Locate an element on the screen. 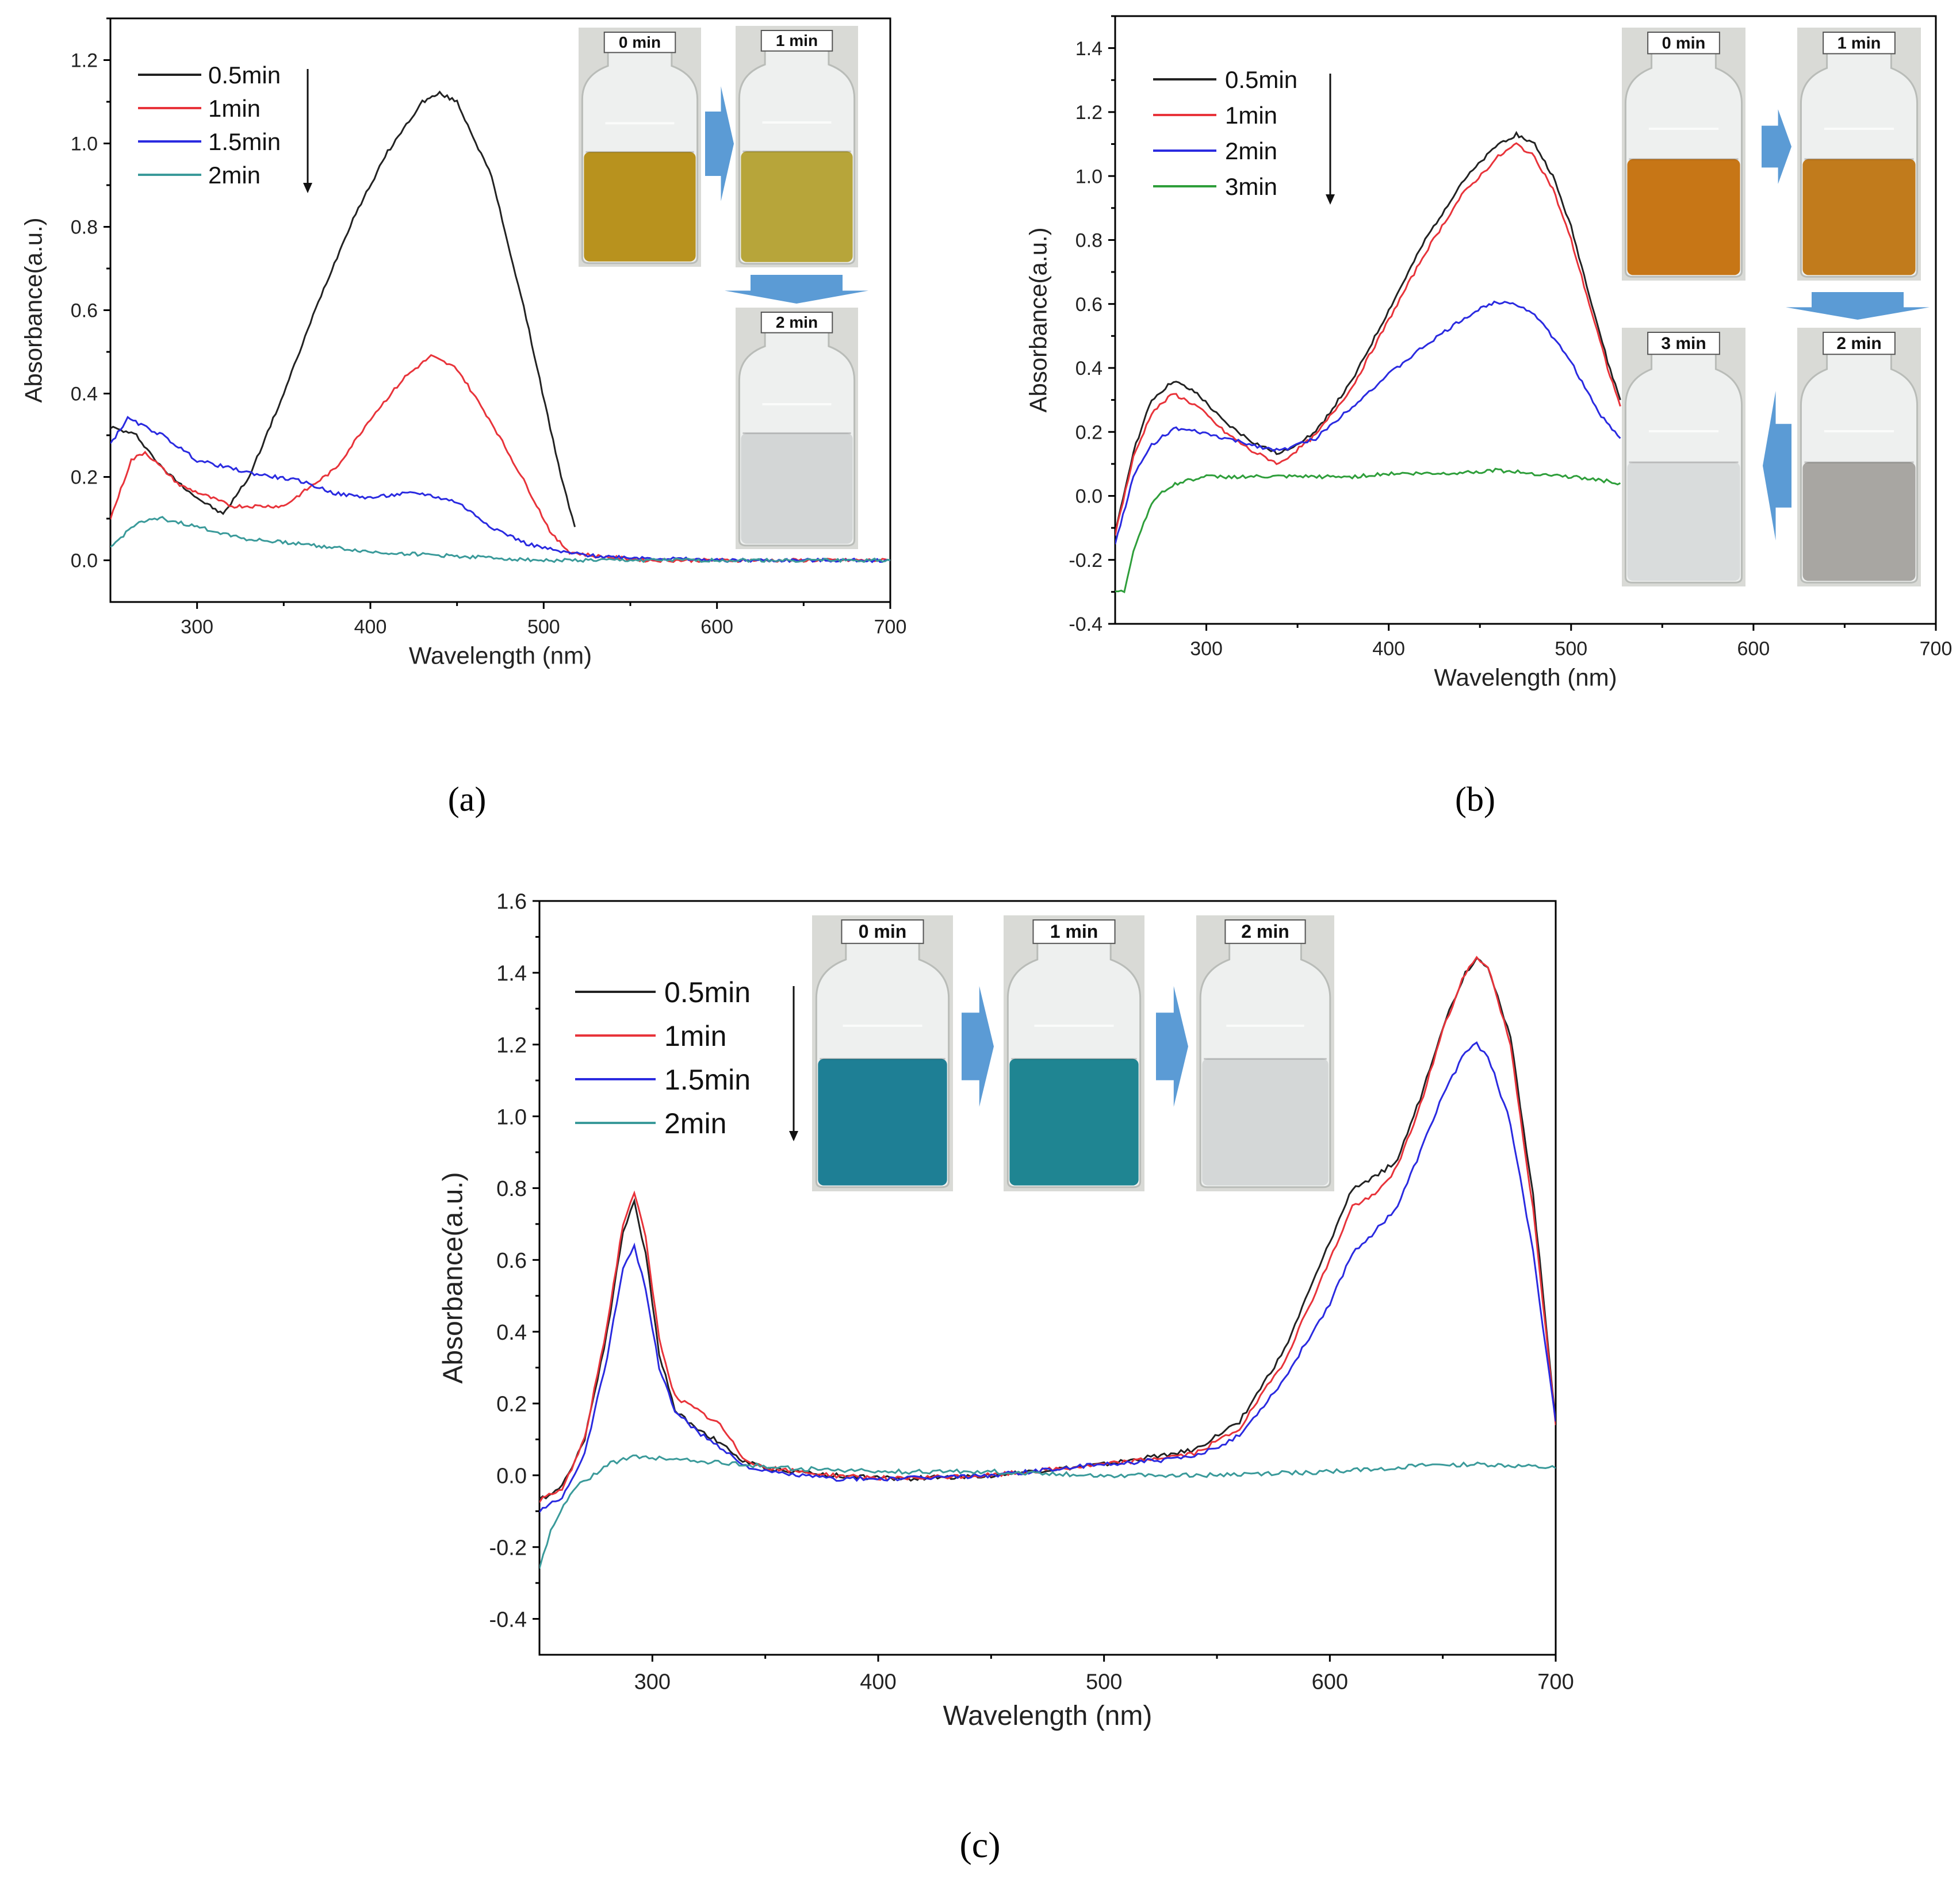 This screenshot has width=1960, height=1879. caption-a: (a) is located at coordinates (467, 799).